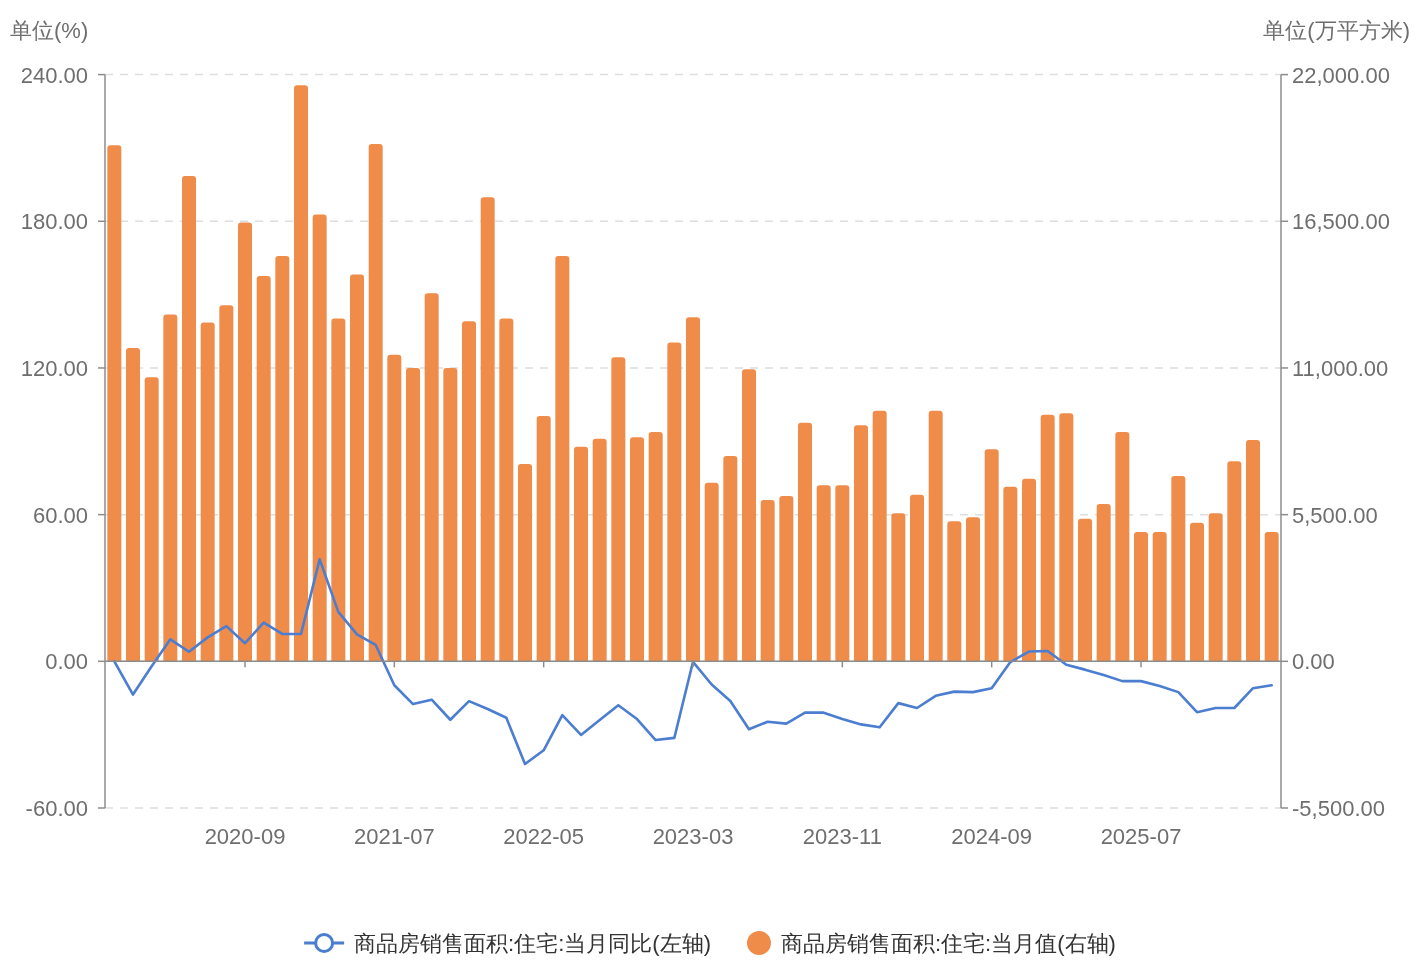 The width and height of the screenshot is (1420, 966). What do you see at coordinates (49, 30) in the screenshot?
I see `y-axis-title: 单位(%)` at bounding box center [49, 30].